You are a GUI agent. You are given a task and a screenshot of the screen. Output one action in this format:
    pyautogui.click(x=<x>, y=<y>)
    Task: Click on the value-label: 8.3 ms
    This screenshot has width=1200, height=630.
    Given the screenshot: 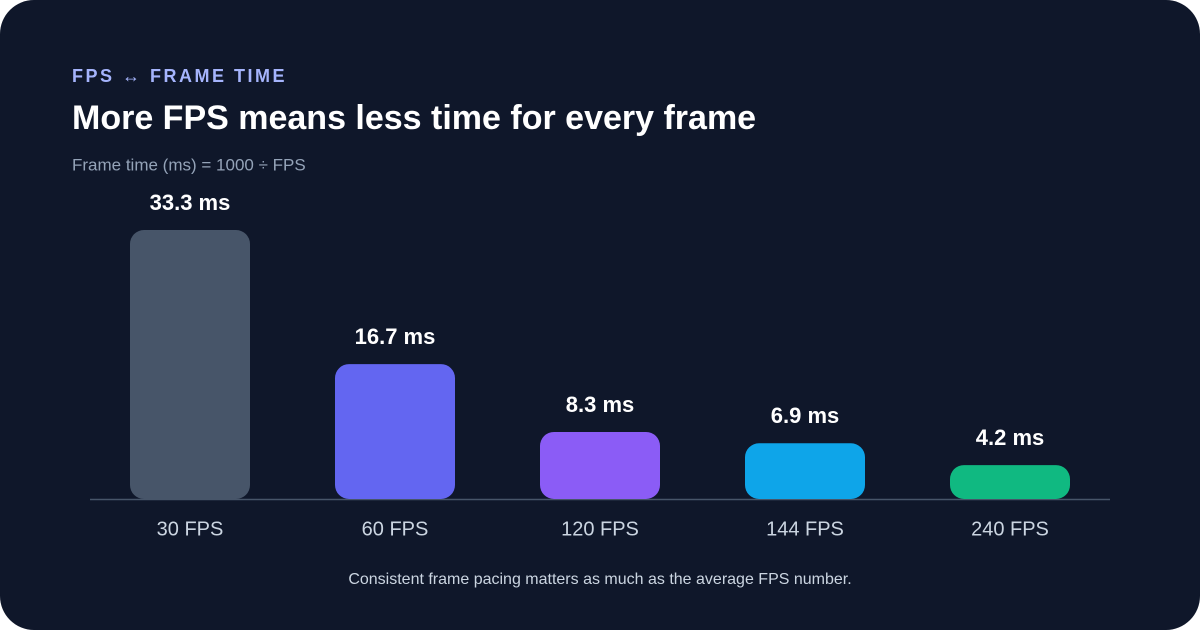 What is the action you would take?
    pyautogui.click(x=600, y=404)
    